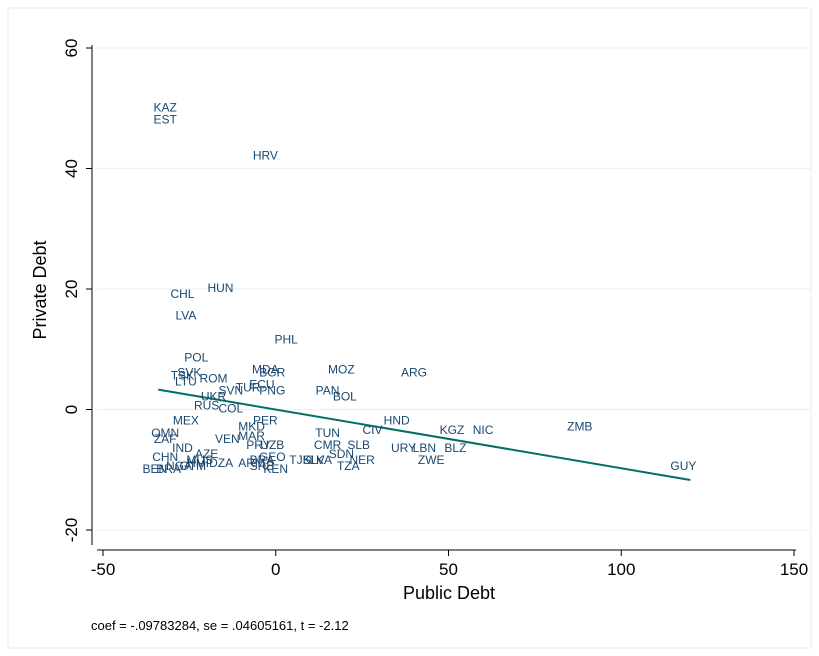 The height and width of the screenshot is (656, 819). What do you see at coordinates (448, 569) in the screenshot?
I see `x-tick-label: 50` at bounding box center [448, 569].